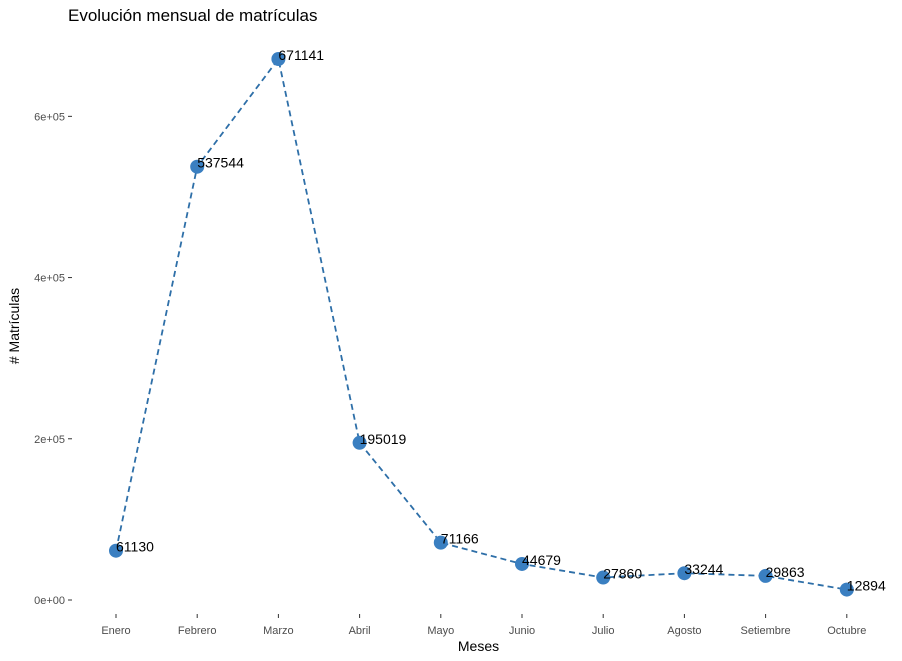 The image size is (902, 661). Describe the element at coordinates (301, 55) in the screenshot. I see `data-label: 671141` at that location.